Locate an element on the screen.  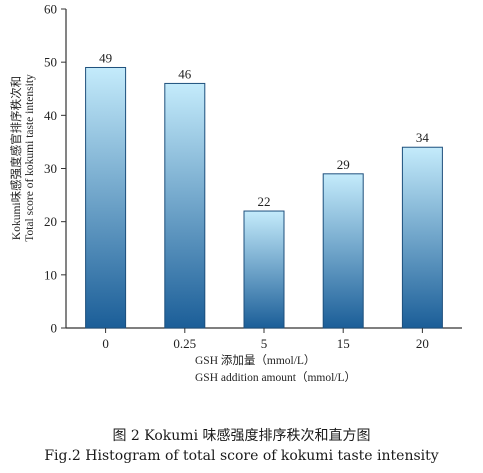
x-tick-label: 0.25 is located at coordinates (184, 343).